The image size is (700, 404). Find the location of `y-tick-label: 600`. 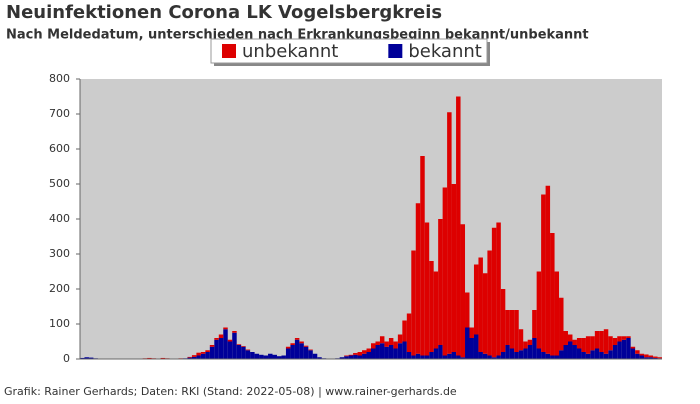

y-tick-label: 600 is located at coordinates (59, 148).